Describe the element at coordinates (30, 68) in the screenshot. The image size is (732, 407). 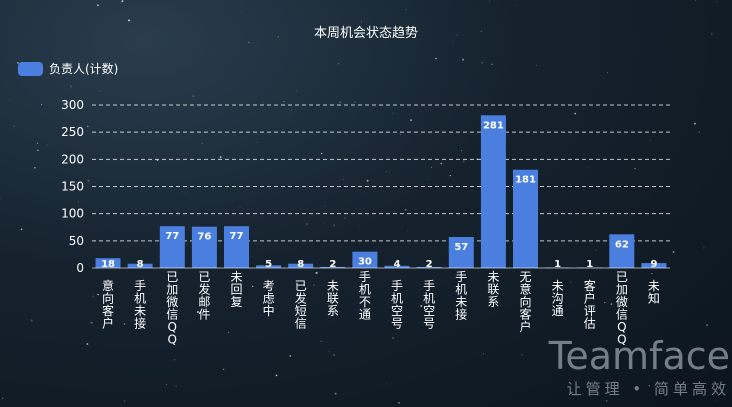
I see `legend-swatch` at that location.